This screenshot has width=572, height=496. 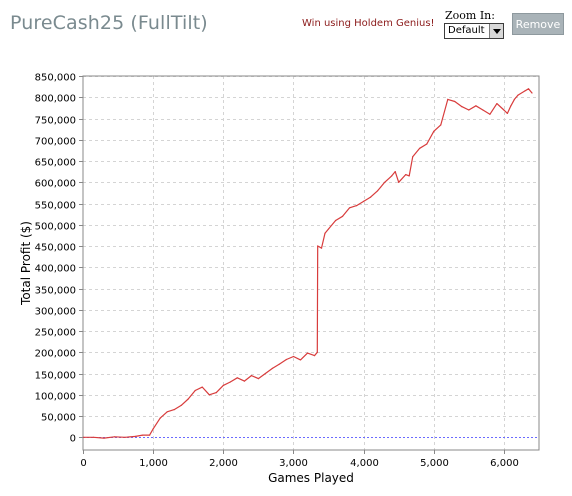 What do you see at coordinates (83, 463) in the screenshot?
I see `x-tick-label: 0` at bounding box center [83, 463].